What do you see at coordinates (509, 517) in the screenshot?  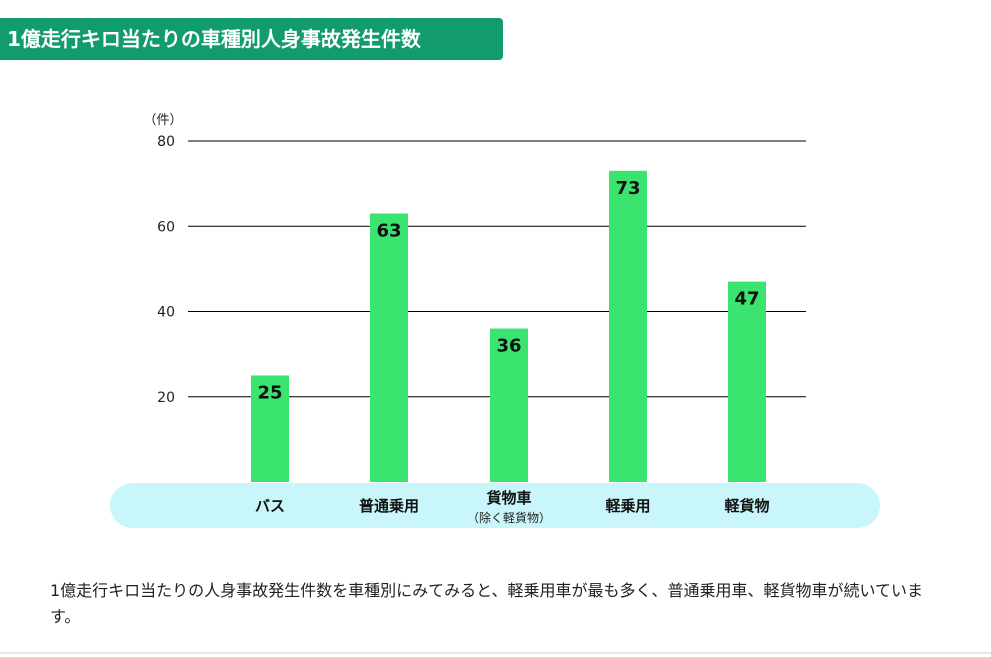 I see `category-sublabel-3: （除く軽貨物）` at bounding box center [509, 517].